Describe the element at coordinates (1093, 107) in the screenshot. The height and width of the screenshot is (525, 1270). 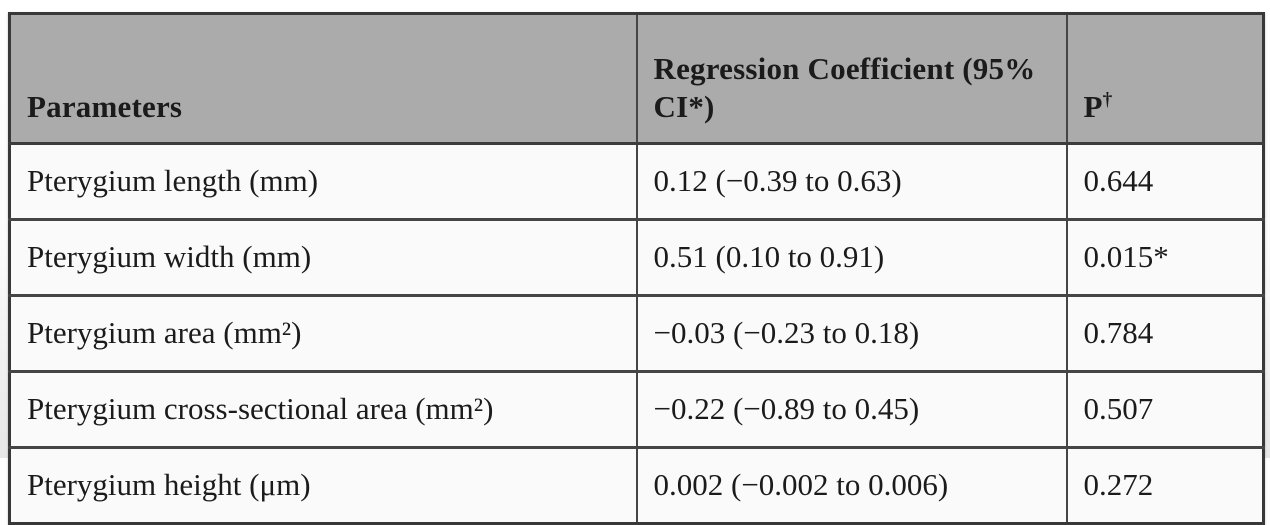
I see `p-label: P` at that location.